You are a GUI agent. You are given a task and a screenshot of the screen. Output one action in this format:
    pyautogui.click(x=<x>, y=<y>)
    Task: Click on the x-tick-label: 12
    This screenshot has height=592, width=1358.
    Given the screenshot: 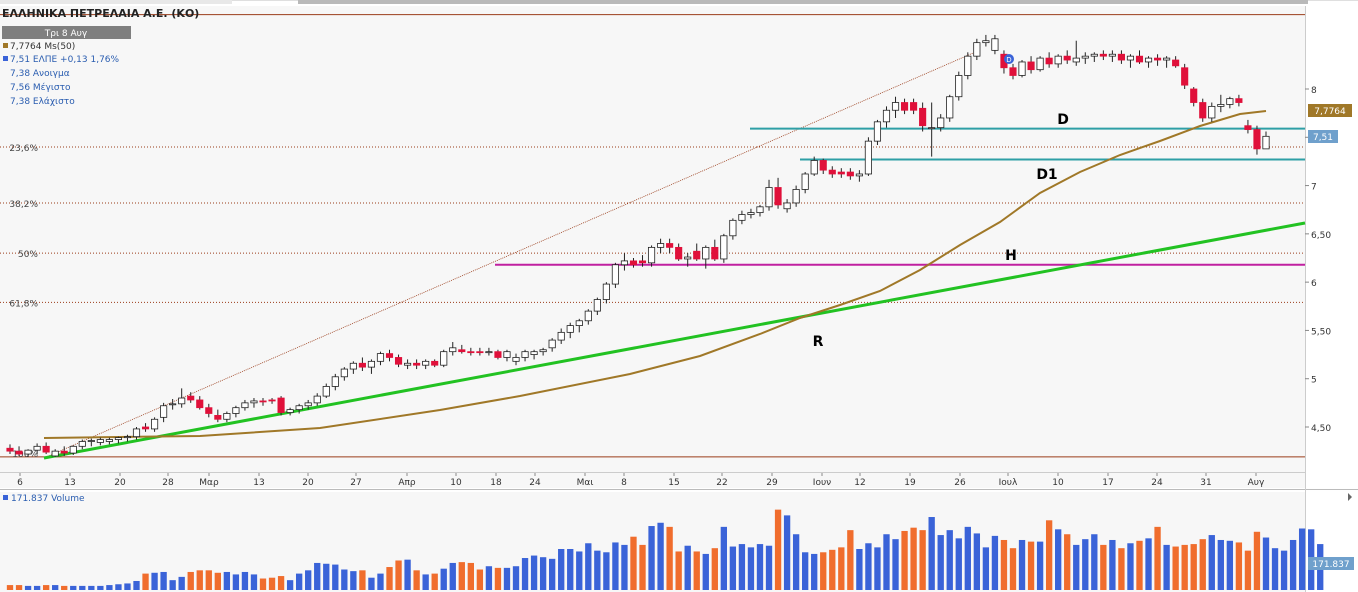 What is the action you would take?
    pyautogui.click(x=859, y=483)
    